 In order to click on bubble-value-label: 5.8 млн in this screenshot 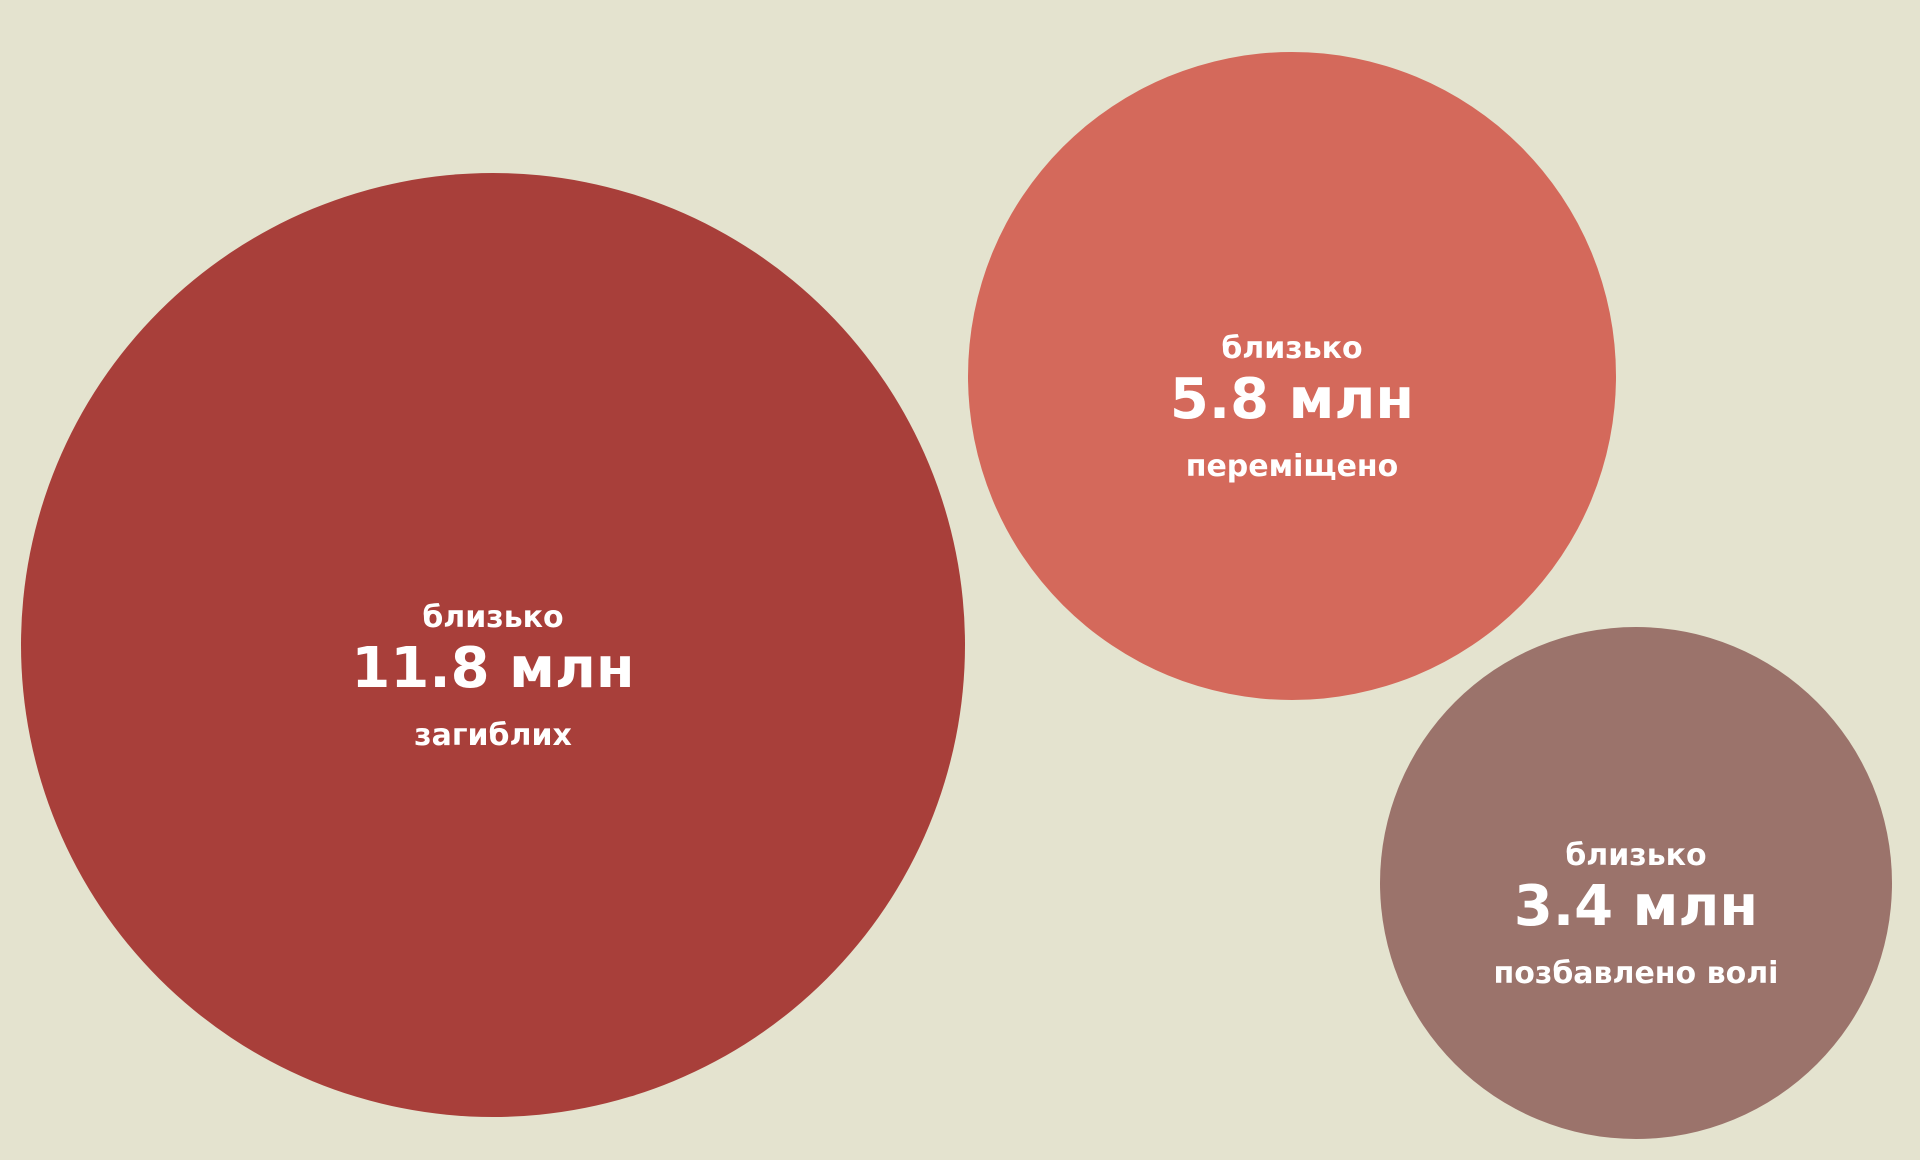, I will do `click(1292, 399)`.